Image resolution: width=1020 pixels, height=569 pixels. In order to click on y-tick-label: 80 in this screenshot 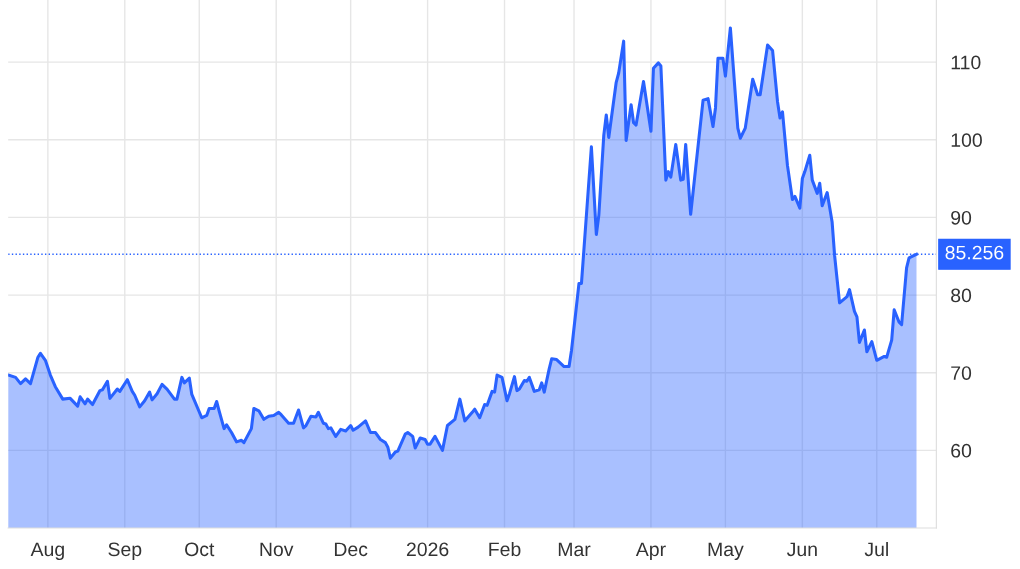, I will do `click(961, 295)`.